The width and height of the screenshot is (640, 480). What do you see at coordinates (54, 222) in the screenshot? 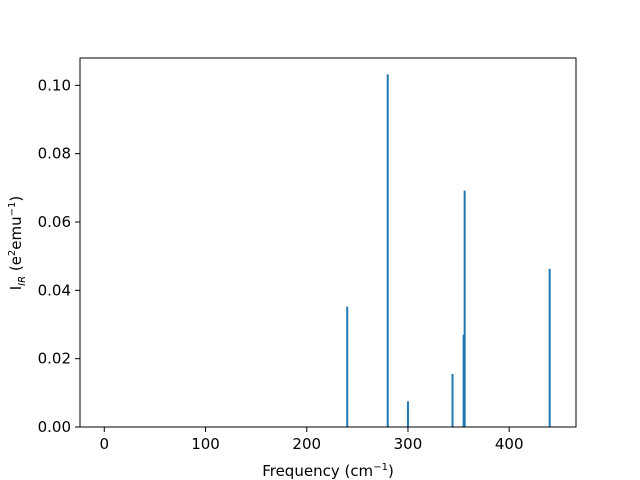
I see `y-tick-label: 0.06` at bounding box center [54, 222].